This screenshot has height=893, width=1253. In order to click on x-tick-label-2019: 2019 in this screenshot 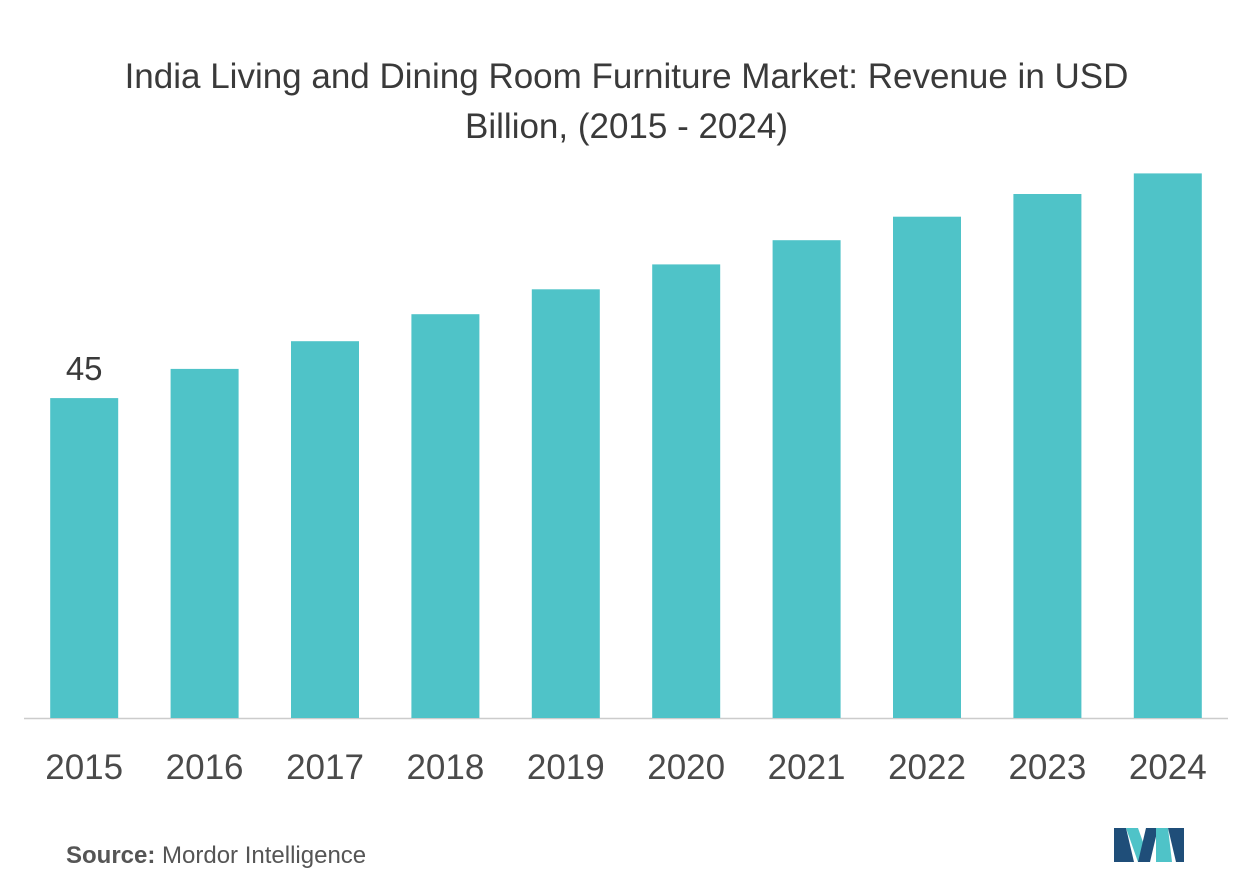, I will do `click(566, 767)`.